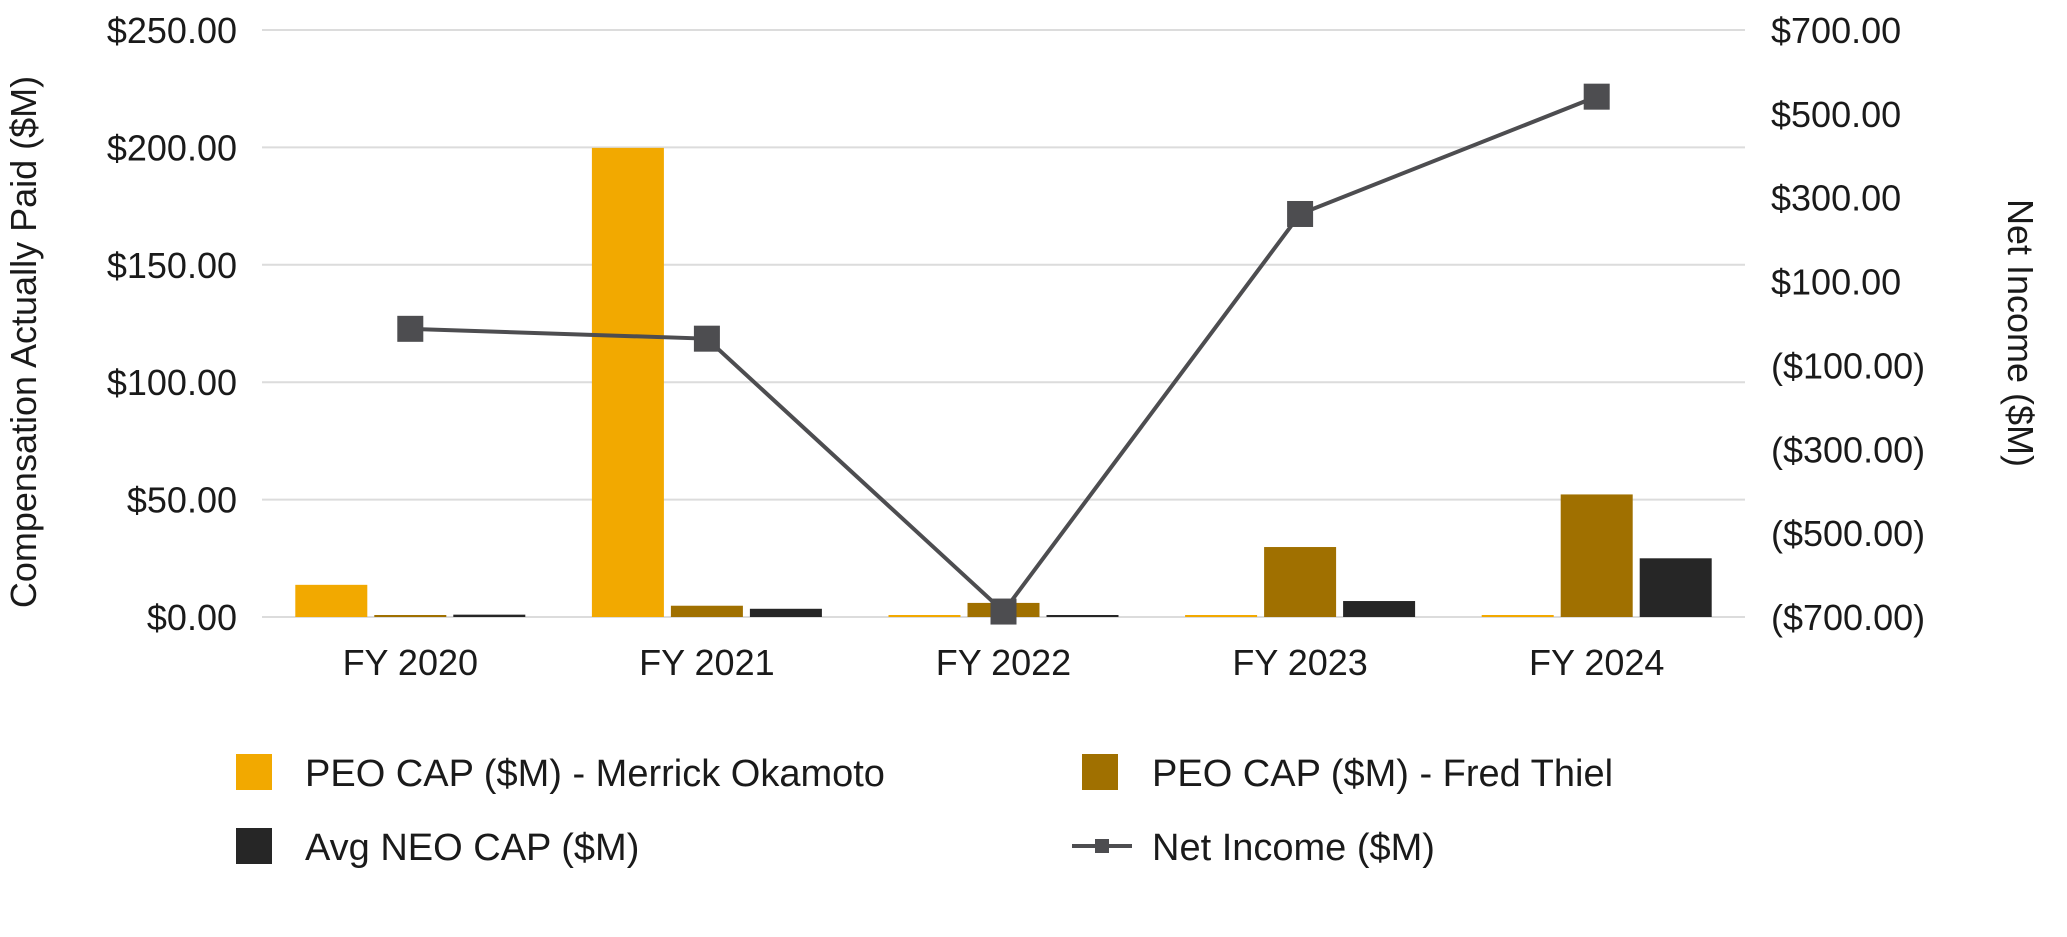 The width and height of the screenshot is (2067, 937). I want to click on right-tick-label: $300.00, so click(1836, 198).